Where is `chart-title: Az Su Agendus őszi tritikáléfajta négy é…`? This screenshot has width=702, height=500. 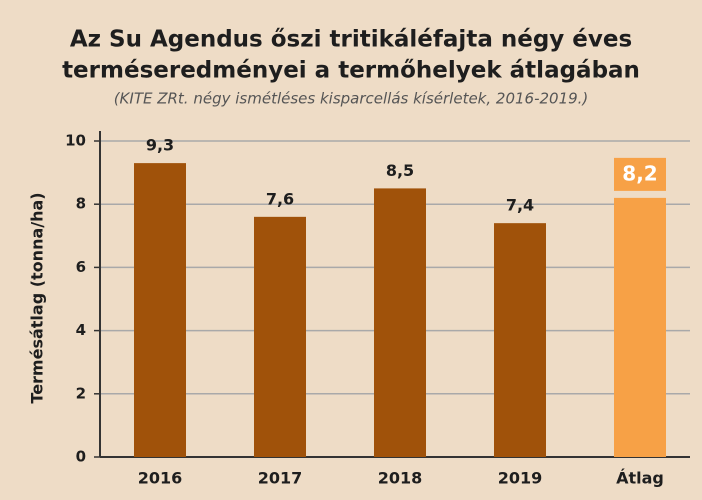
chart-title: Az Su Agendus őszi tritikáléfajta négy é… is located at coordinates (351, 40).